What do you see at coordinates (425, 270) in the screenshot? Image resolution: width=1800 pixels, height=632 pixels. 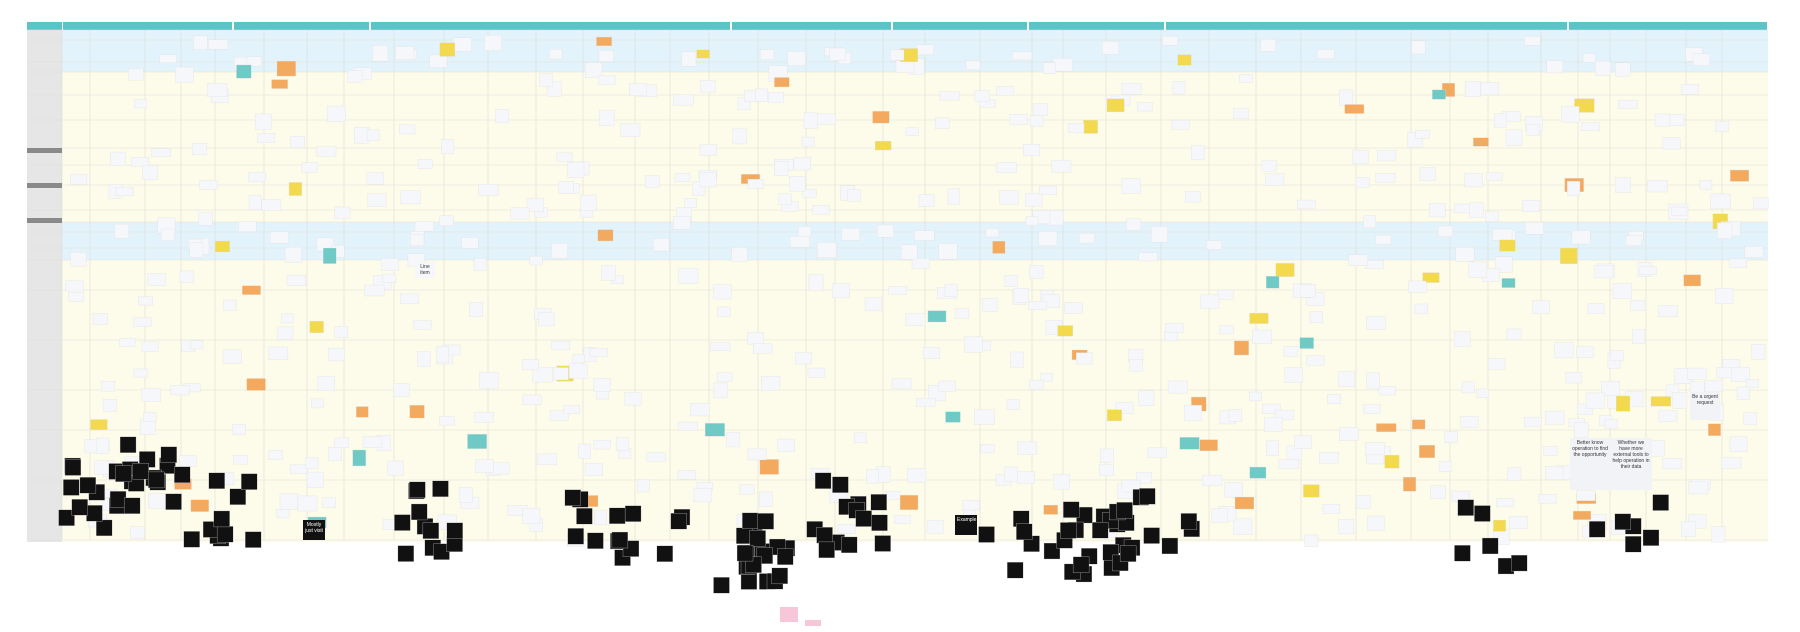 I see `note-text: Line item` at bounding box center [425, 270].